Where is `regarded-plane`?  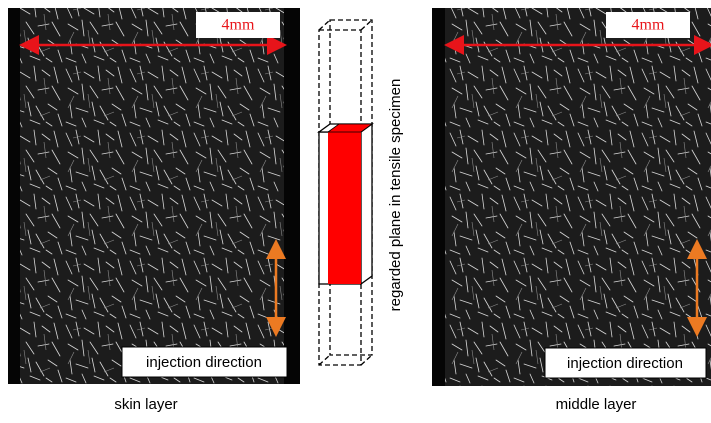 regarded-plane is located at coordinates (344, 208).